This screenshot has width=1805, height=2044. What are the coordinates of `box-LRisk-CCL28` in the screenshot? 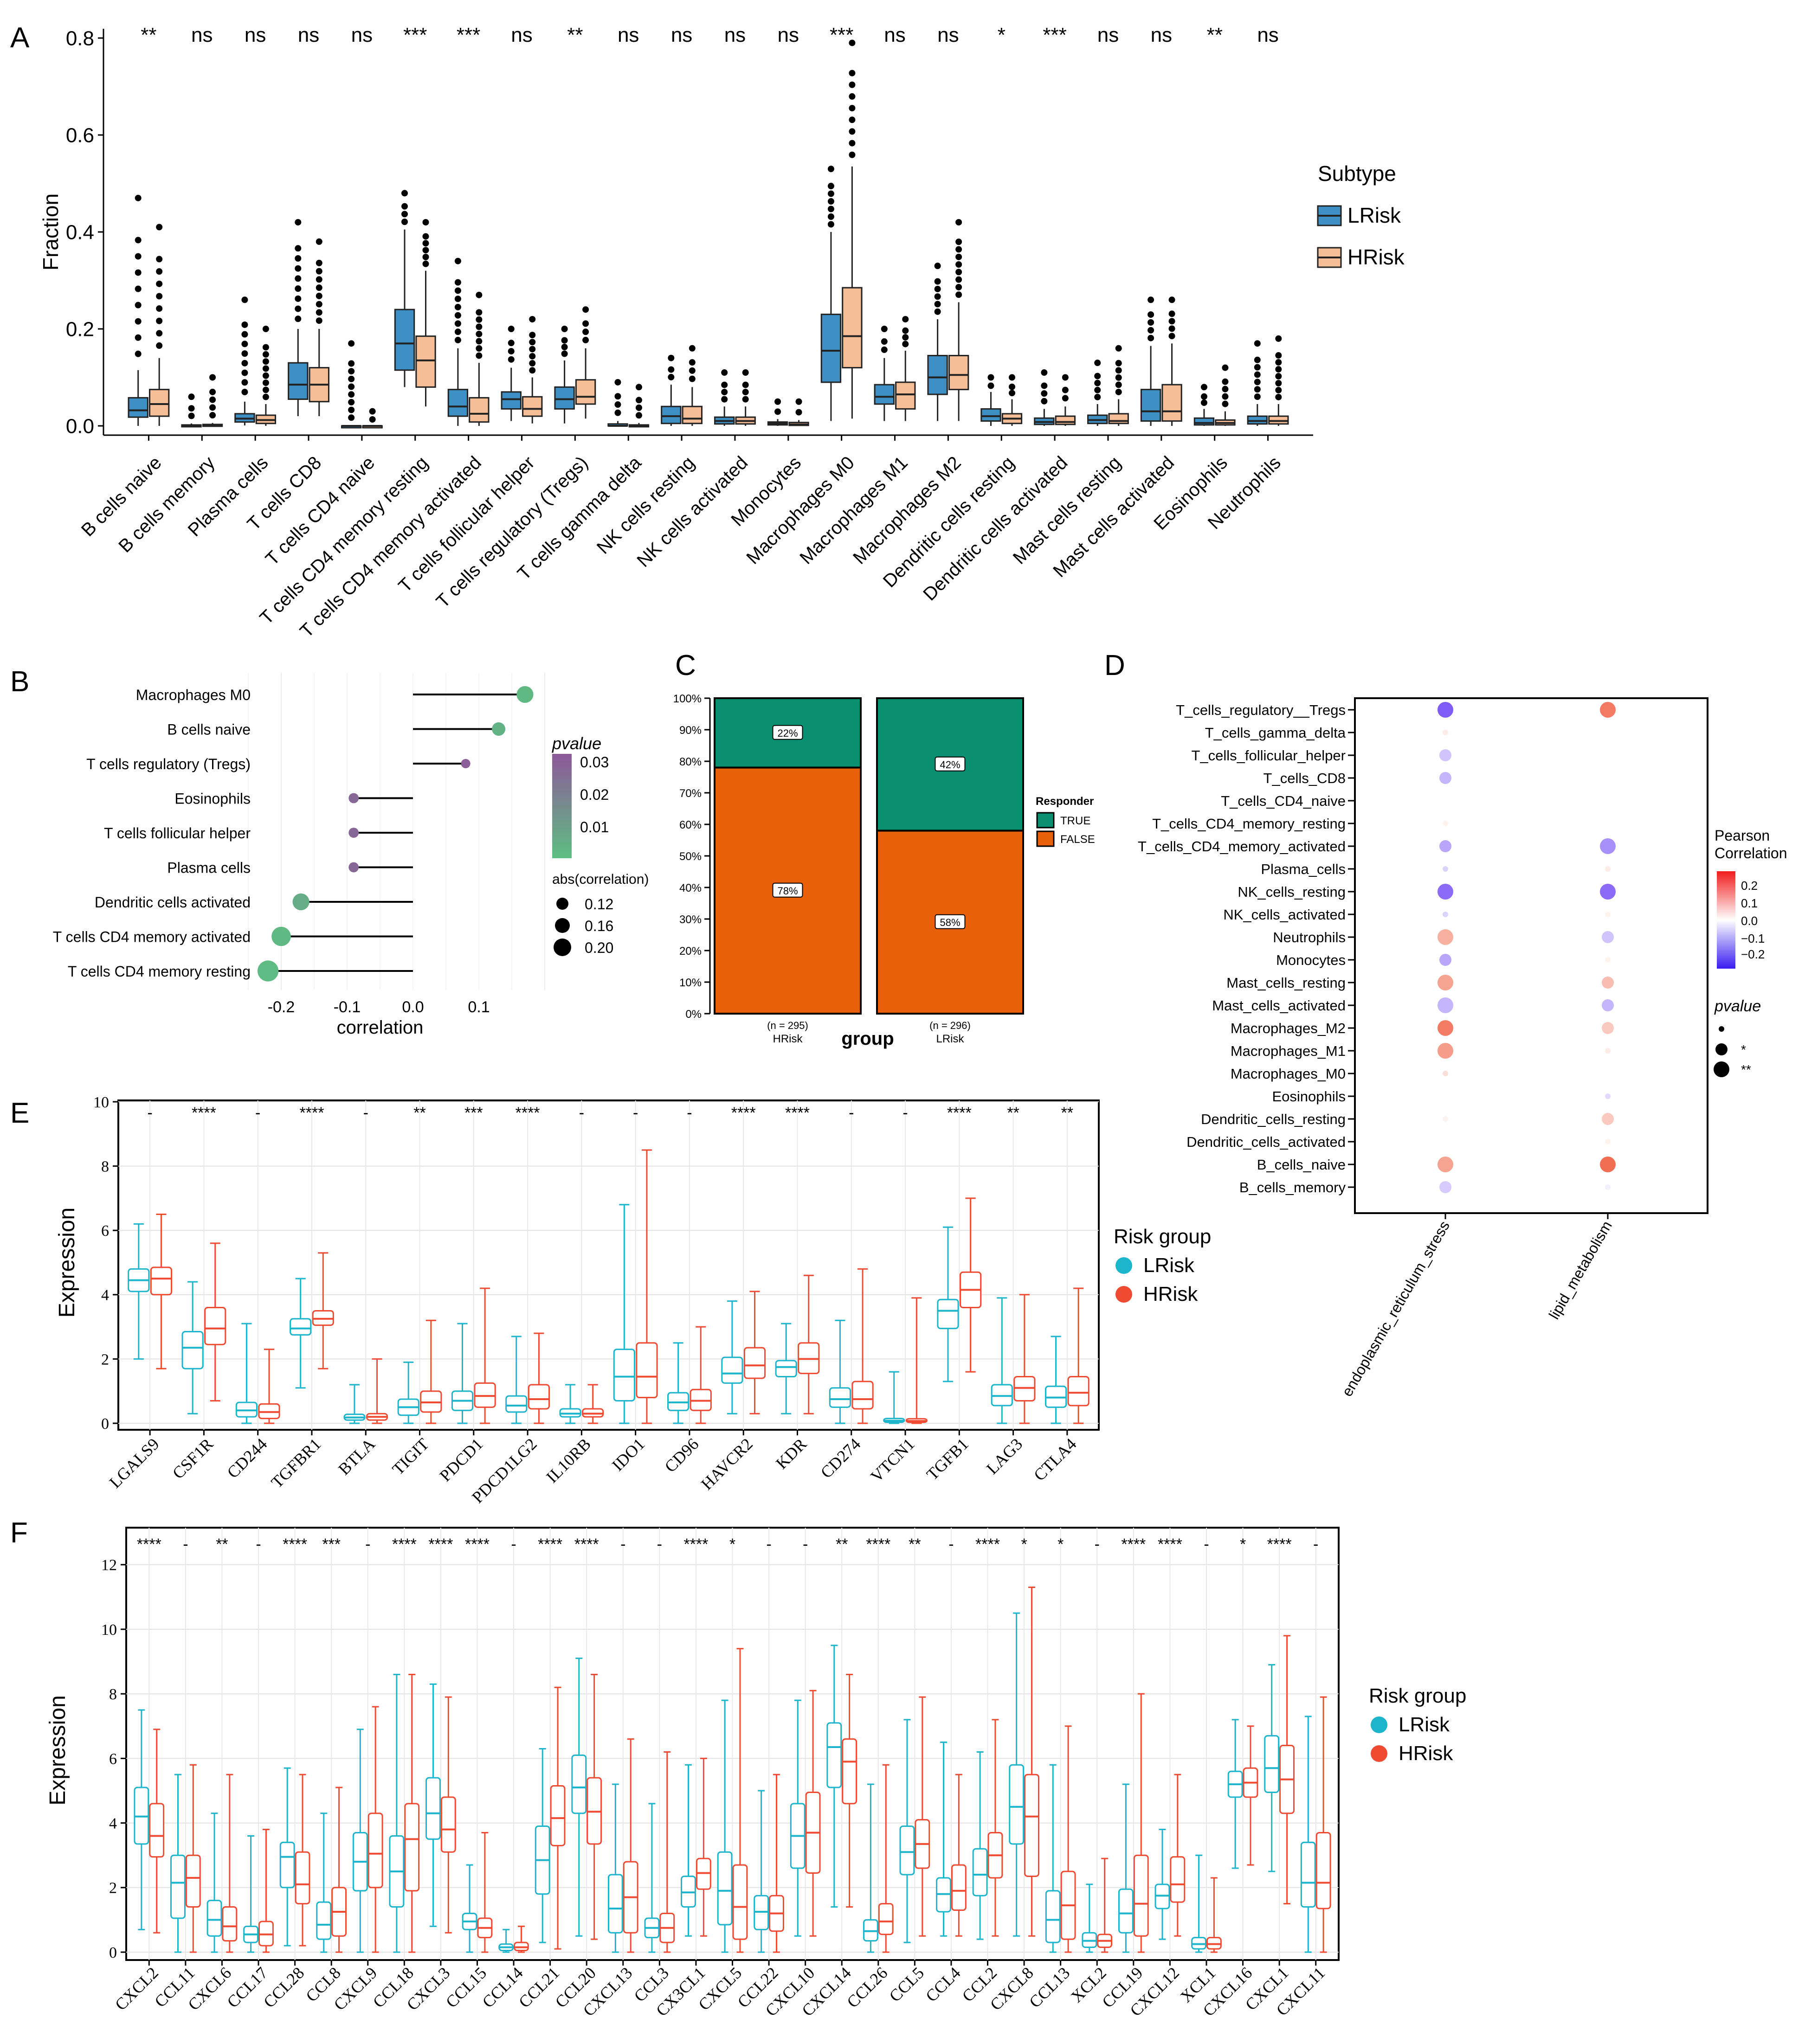 It's located at (287, 1857).